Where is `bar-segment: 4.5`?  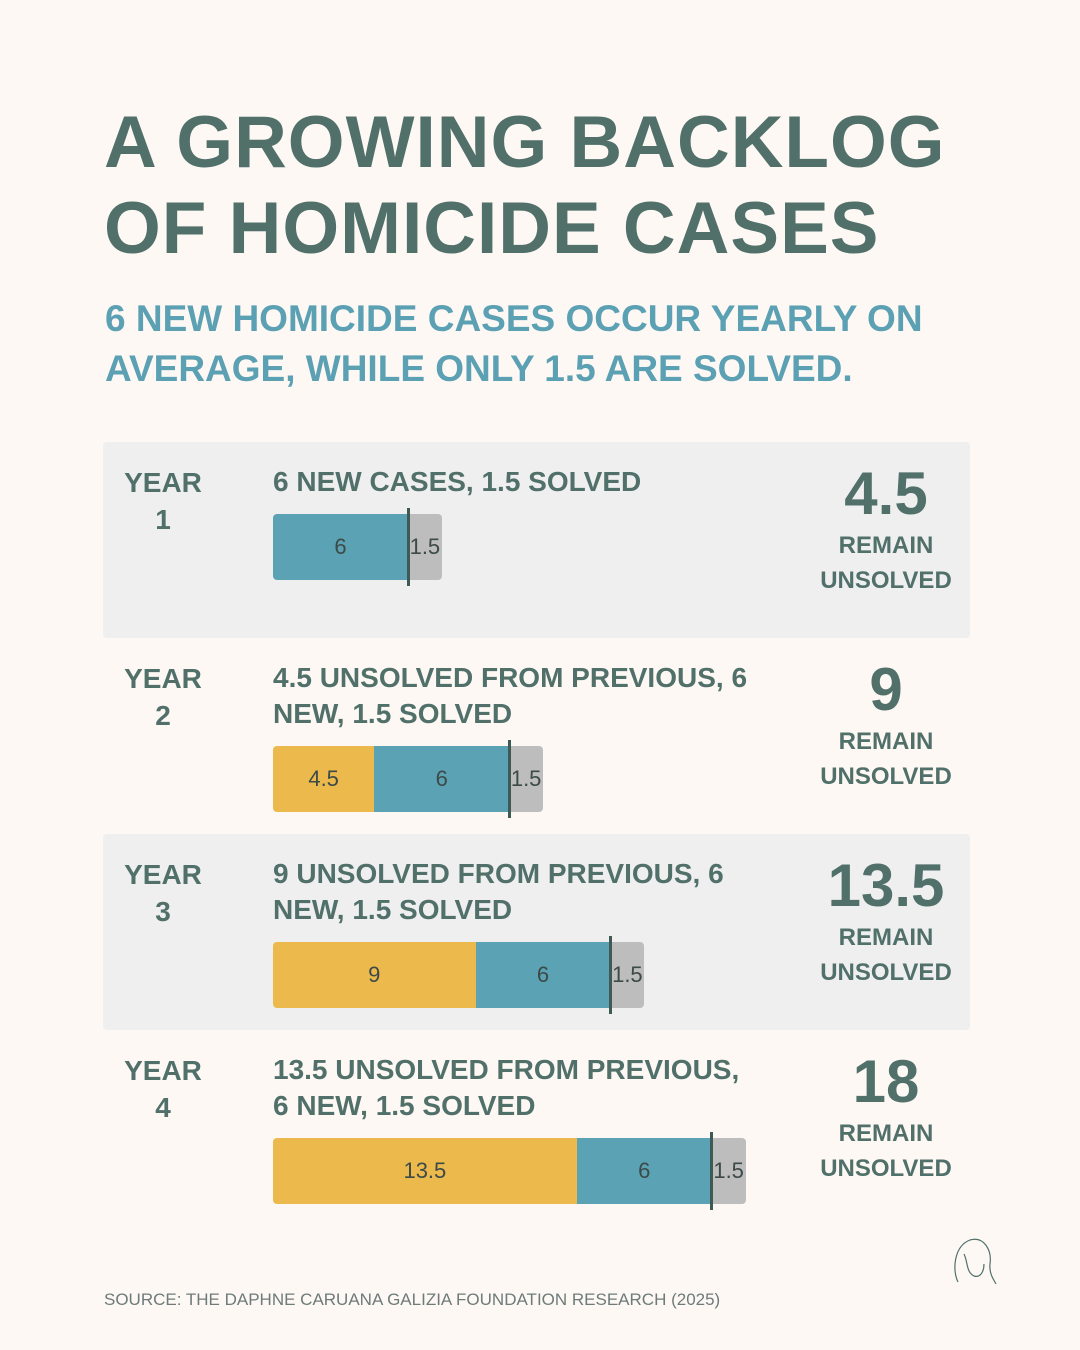 bar-segment: 4.5 is located at coordinates (324, 779).